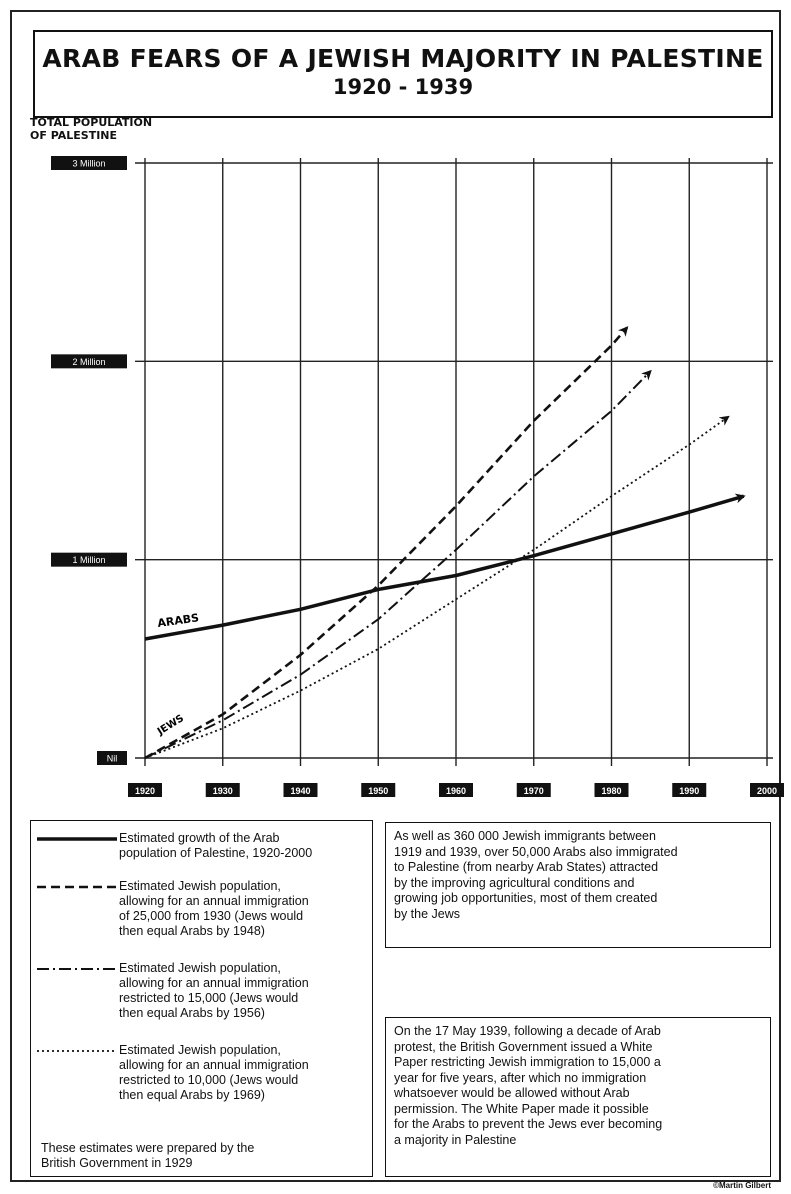 Image resolution: width=791 pixels, height=1194 pixels. Describe the element at coordinates (77, 839) in the screenshot. I see `legend-swatch-solid` at that location.